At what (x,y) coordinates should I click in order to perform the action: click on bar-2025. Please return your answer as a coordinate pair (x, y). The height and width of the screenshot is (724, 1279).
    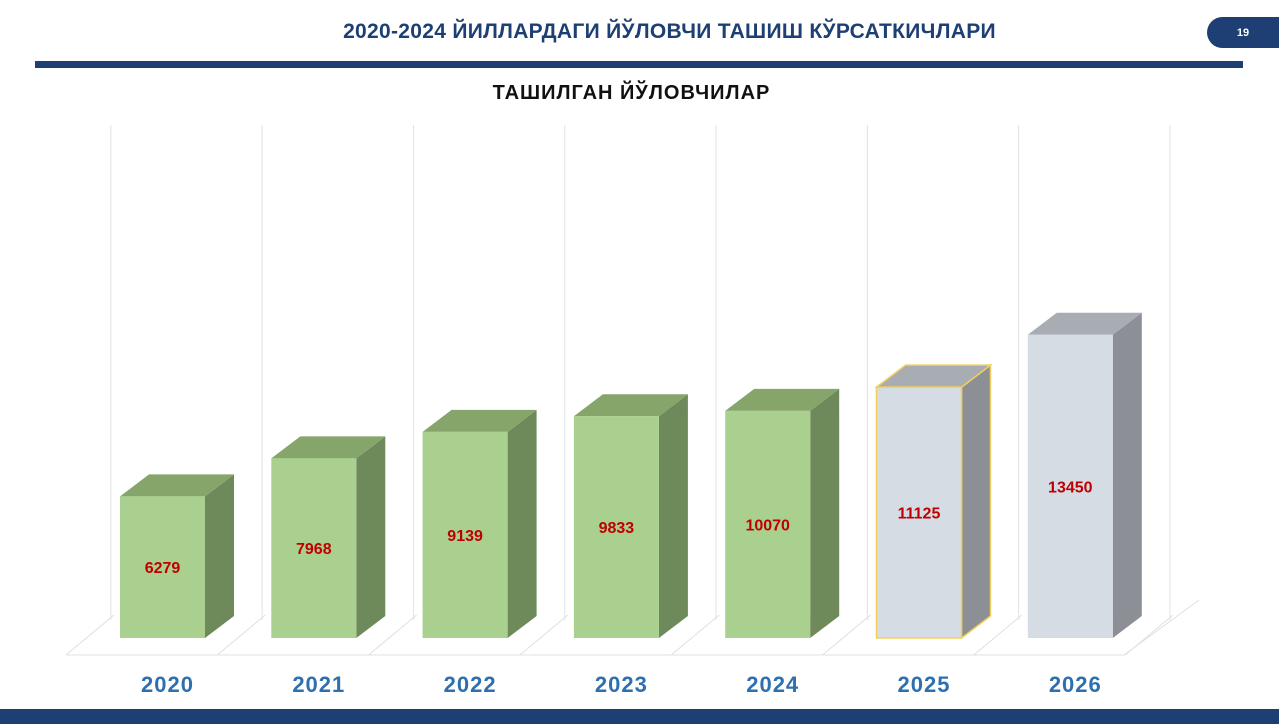
    Looking at the image, I should click on (919, 512).